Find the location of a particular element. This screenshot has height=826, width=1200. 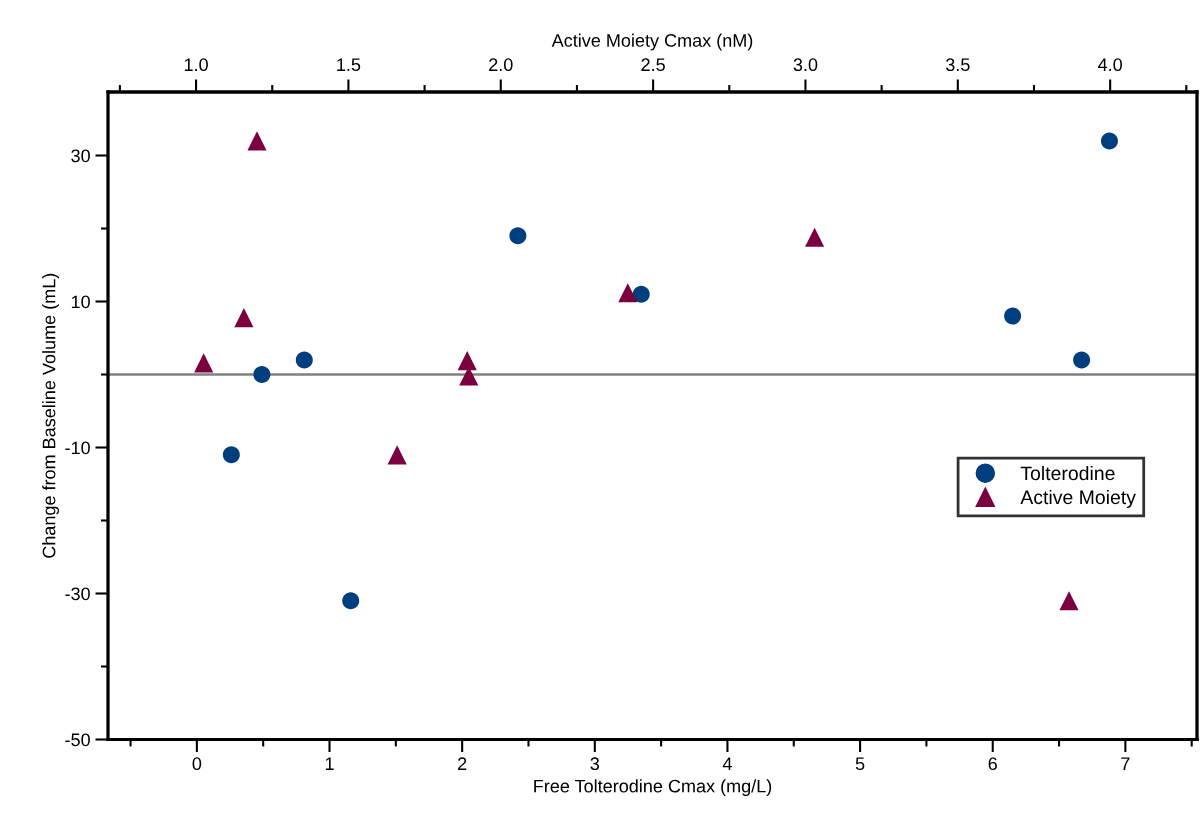

y-tick-label: -50 is located at coordinates (77, 740).